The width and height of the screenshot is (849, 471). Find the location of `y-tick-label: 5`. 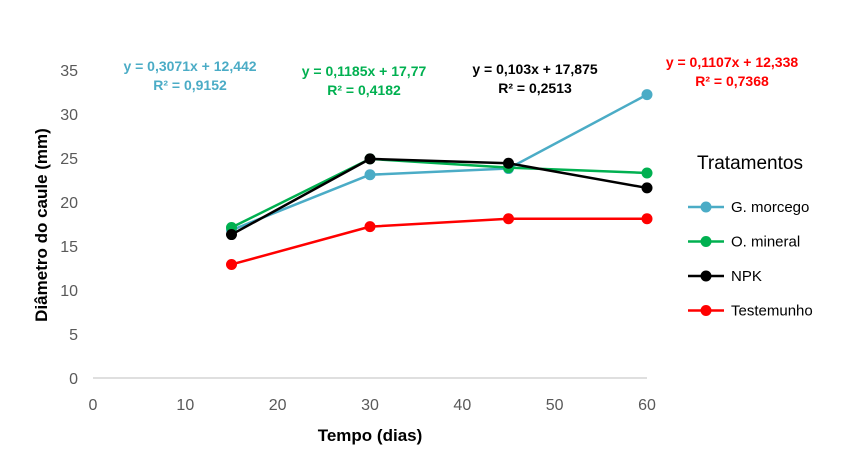

y-tick-label: 5 is located at coordinates (73, 335).